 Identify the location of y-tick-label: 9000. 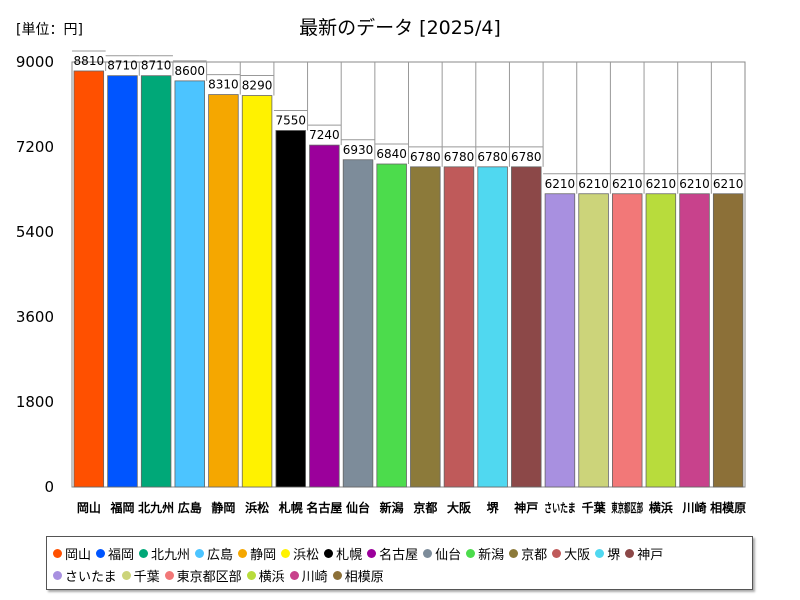
(35, 62).